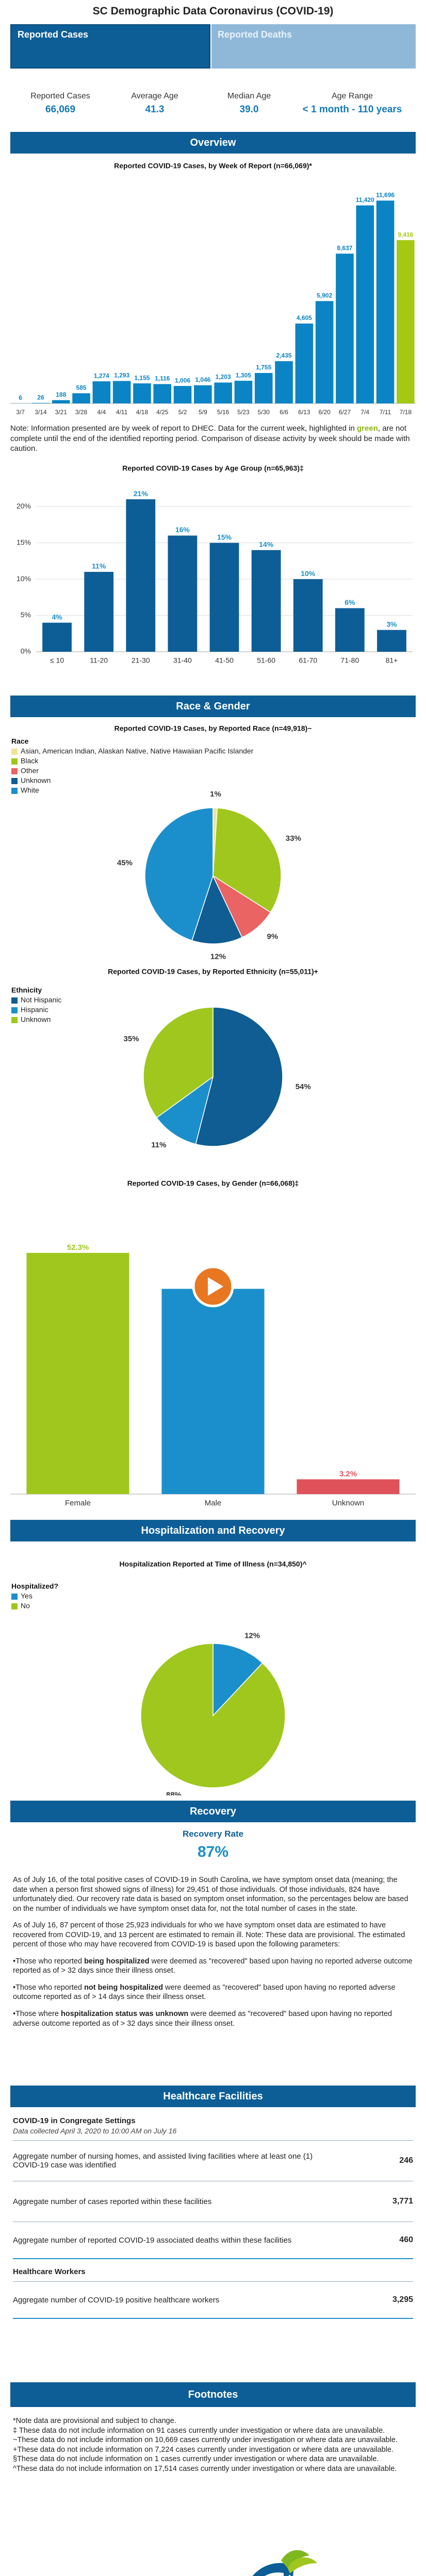 Image resolution: width=426 pixels, height=2576 pixels. What do you see at coordinates (266, 544) in the screenshot?
I see `value-label: 14%` at bounding box center [266, 544].